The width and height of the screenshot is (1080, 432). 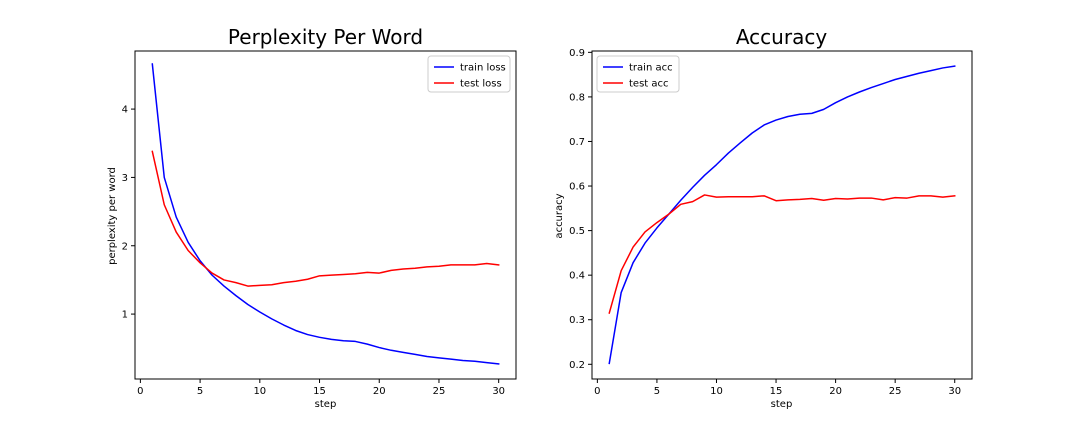 I want to click on accuracy-chart-ytick-label: 0.5, so click(x=577, y=231).